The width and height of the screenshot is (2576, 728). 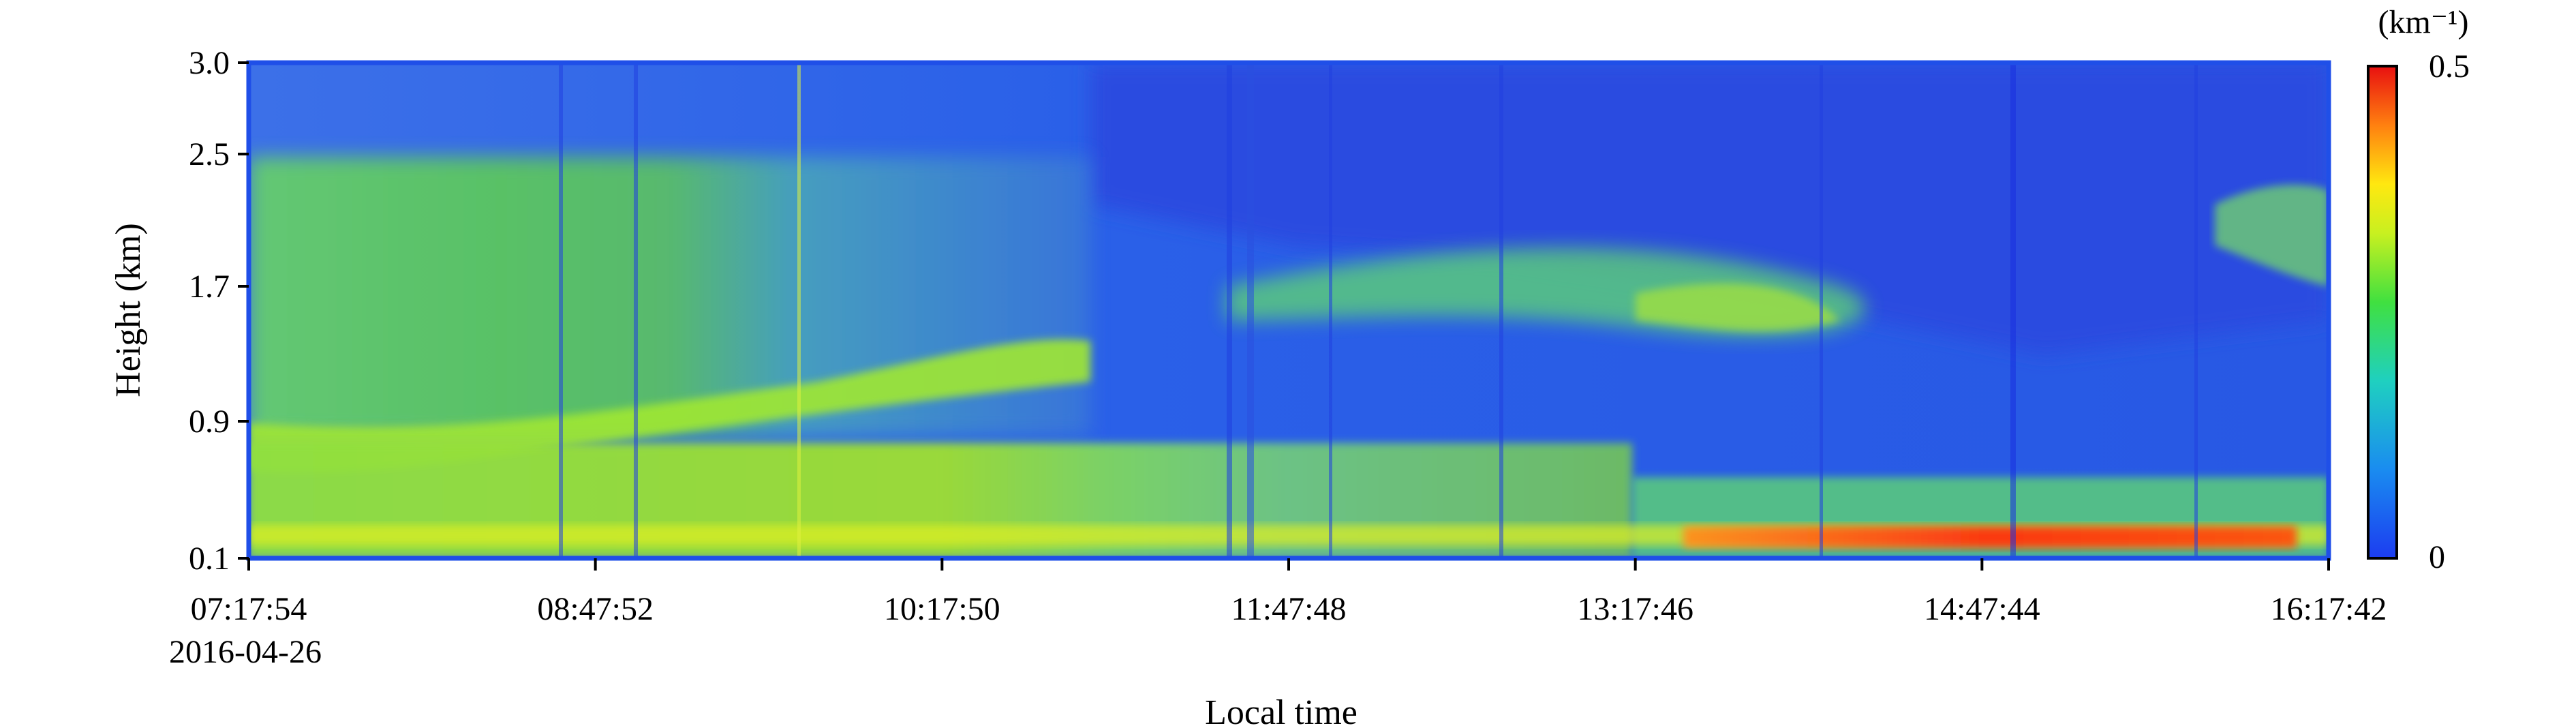 I want to click on y-axis: 0.1 0.9 1.7 2.5 3.0, so click(x=219, y=311).